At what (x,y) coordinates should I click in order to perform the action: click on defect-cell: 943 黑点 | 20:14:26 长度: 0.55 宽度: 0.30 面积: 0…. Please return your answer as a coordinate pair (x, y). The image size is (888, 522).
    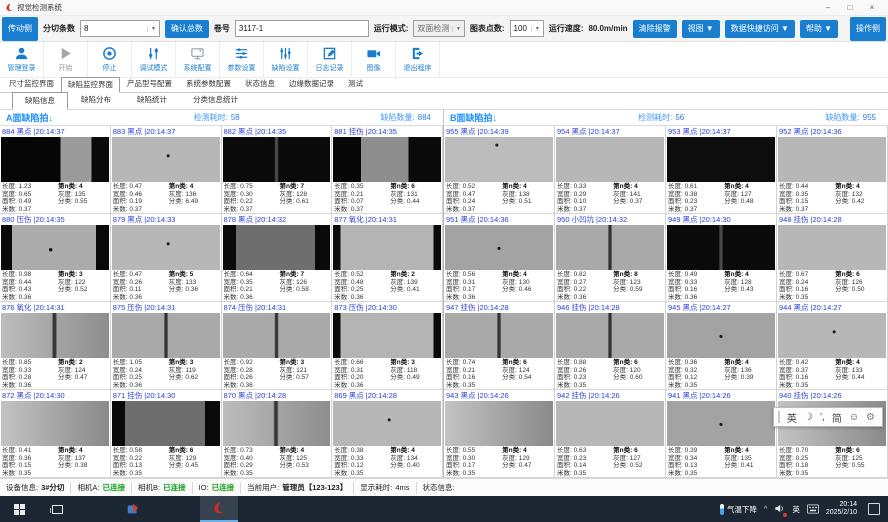
    Looking at the image, I should click on (499, 434).